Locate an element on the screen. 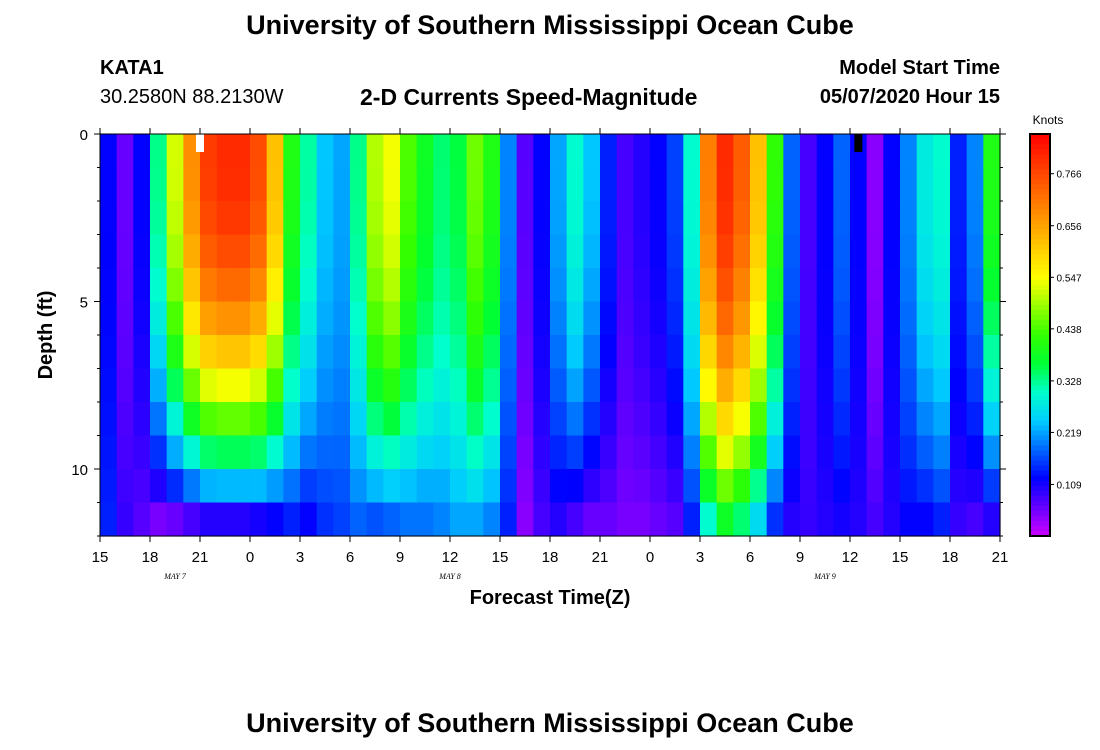 This screenshot has height=750, width=1100. x-tick-label: 0 is located at coordinates (250, 557).